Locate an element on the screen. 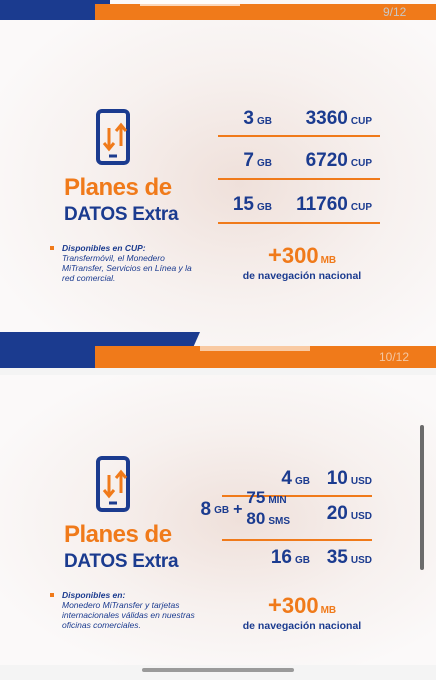 Image resolution: width=436 pixels, height=680 pixels. extra: 75 MIN is located at coordinates (268, 499).